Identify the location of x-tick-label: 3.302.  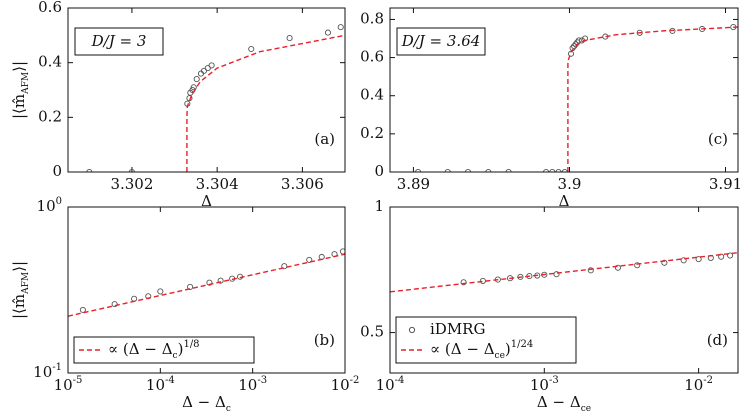
(131, 184).